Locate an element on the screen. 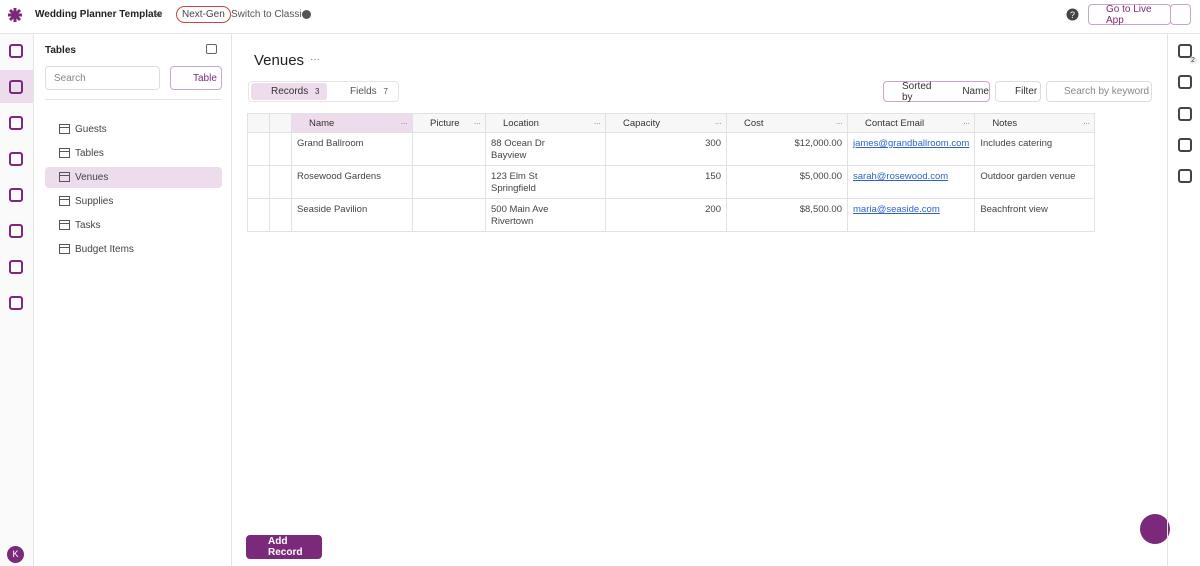 The image size is (1200, 566). nav-active is located at coordinates (16, 86).